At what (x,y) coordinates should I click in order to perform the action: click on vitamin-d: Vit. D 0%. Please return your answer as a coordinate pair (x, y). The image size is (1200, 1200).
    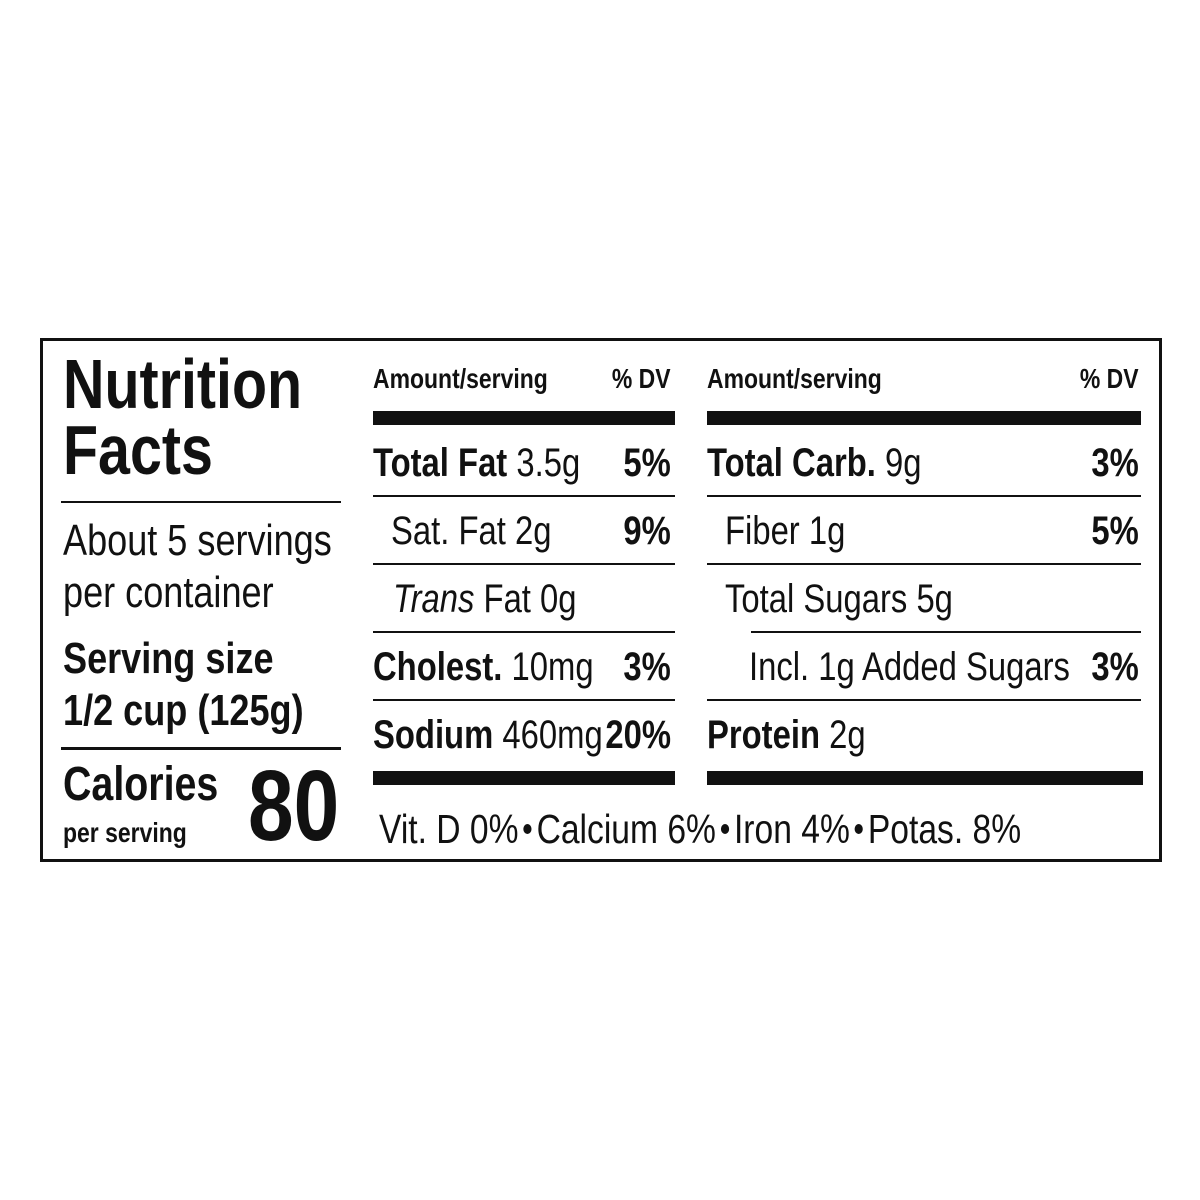
    Looking at the image, I should click on (449, 829).